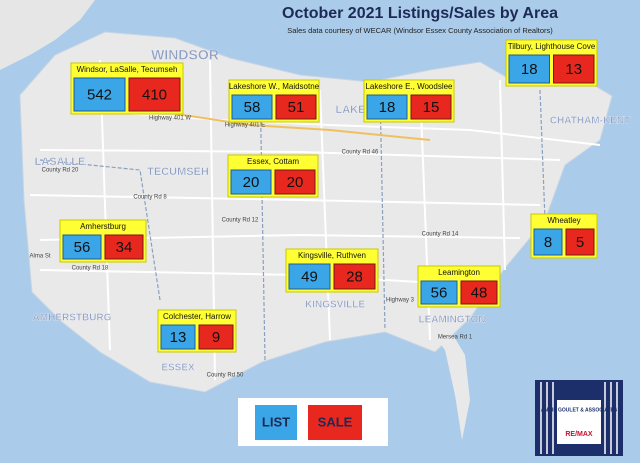 The height and width of the screenshot is (463, 640). I want to click on sale-value: 9, so click(216, 337).